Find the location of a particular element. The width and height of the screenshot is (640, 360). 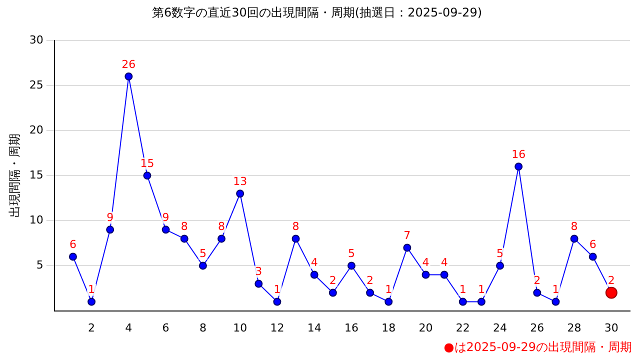

x-tick-label: 26 is located at coordinates (537, 327).